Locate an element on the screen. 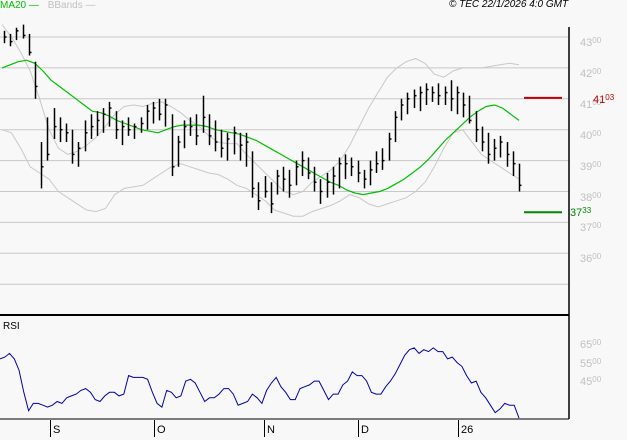  rsi-axis-label: 5500 is located at coordinates (591, 363).